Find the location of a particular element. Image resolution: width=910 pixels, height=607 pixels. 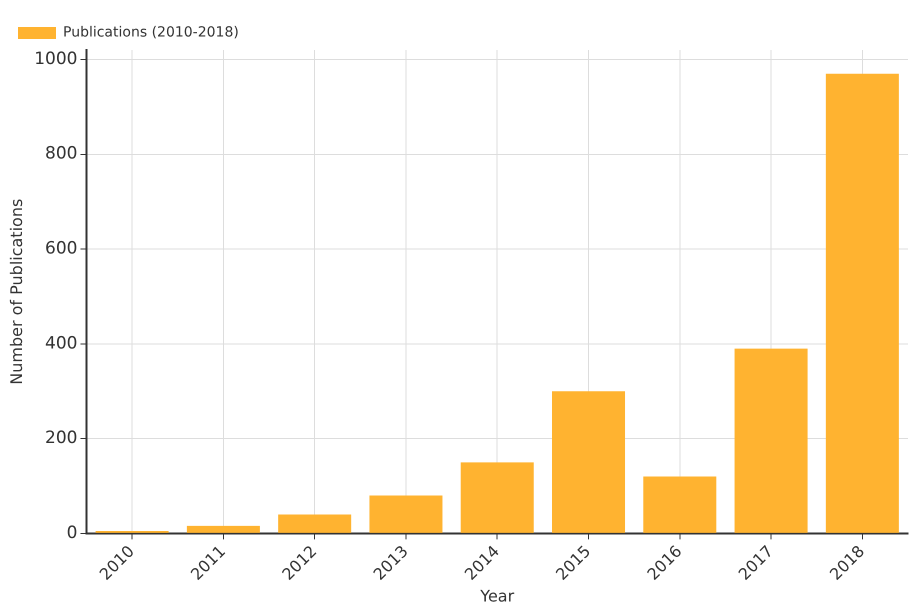

legend-label: Publications (2010-2018) is located at coordinates (151, 32).